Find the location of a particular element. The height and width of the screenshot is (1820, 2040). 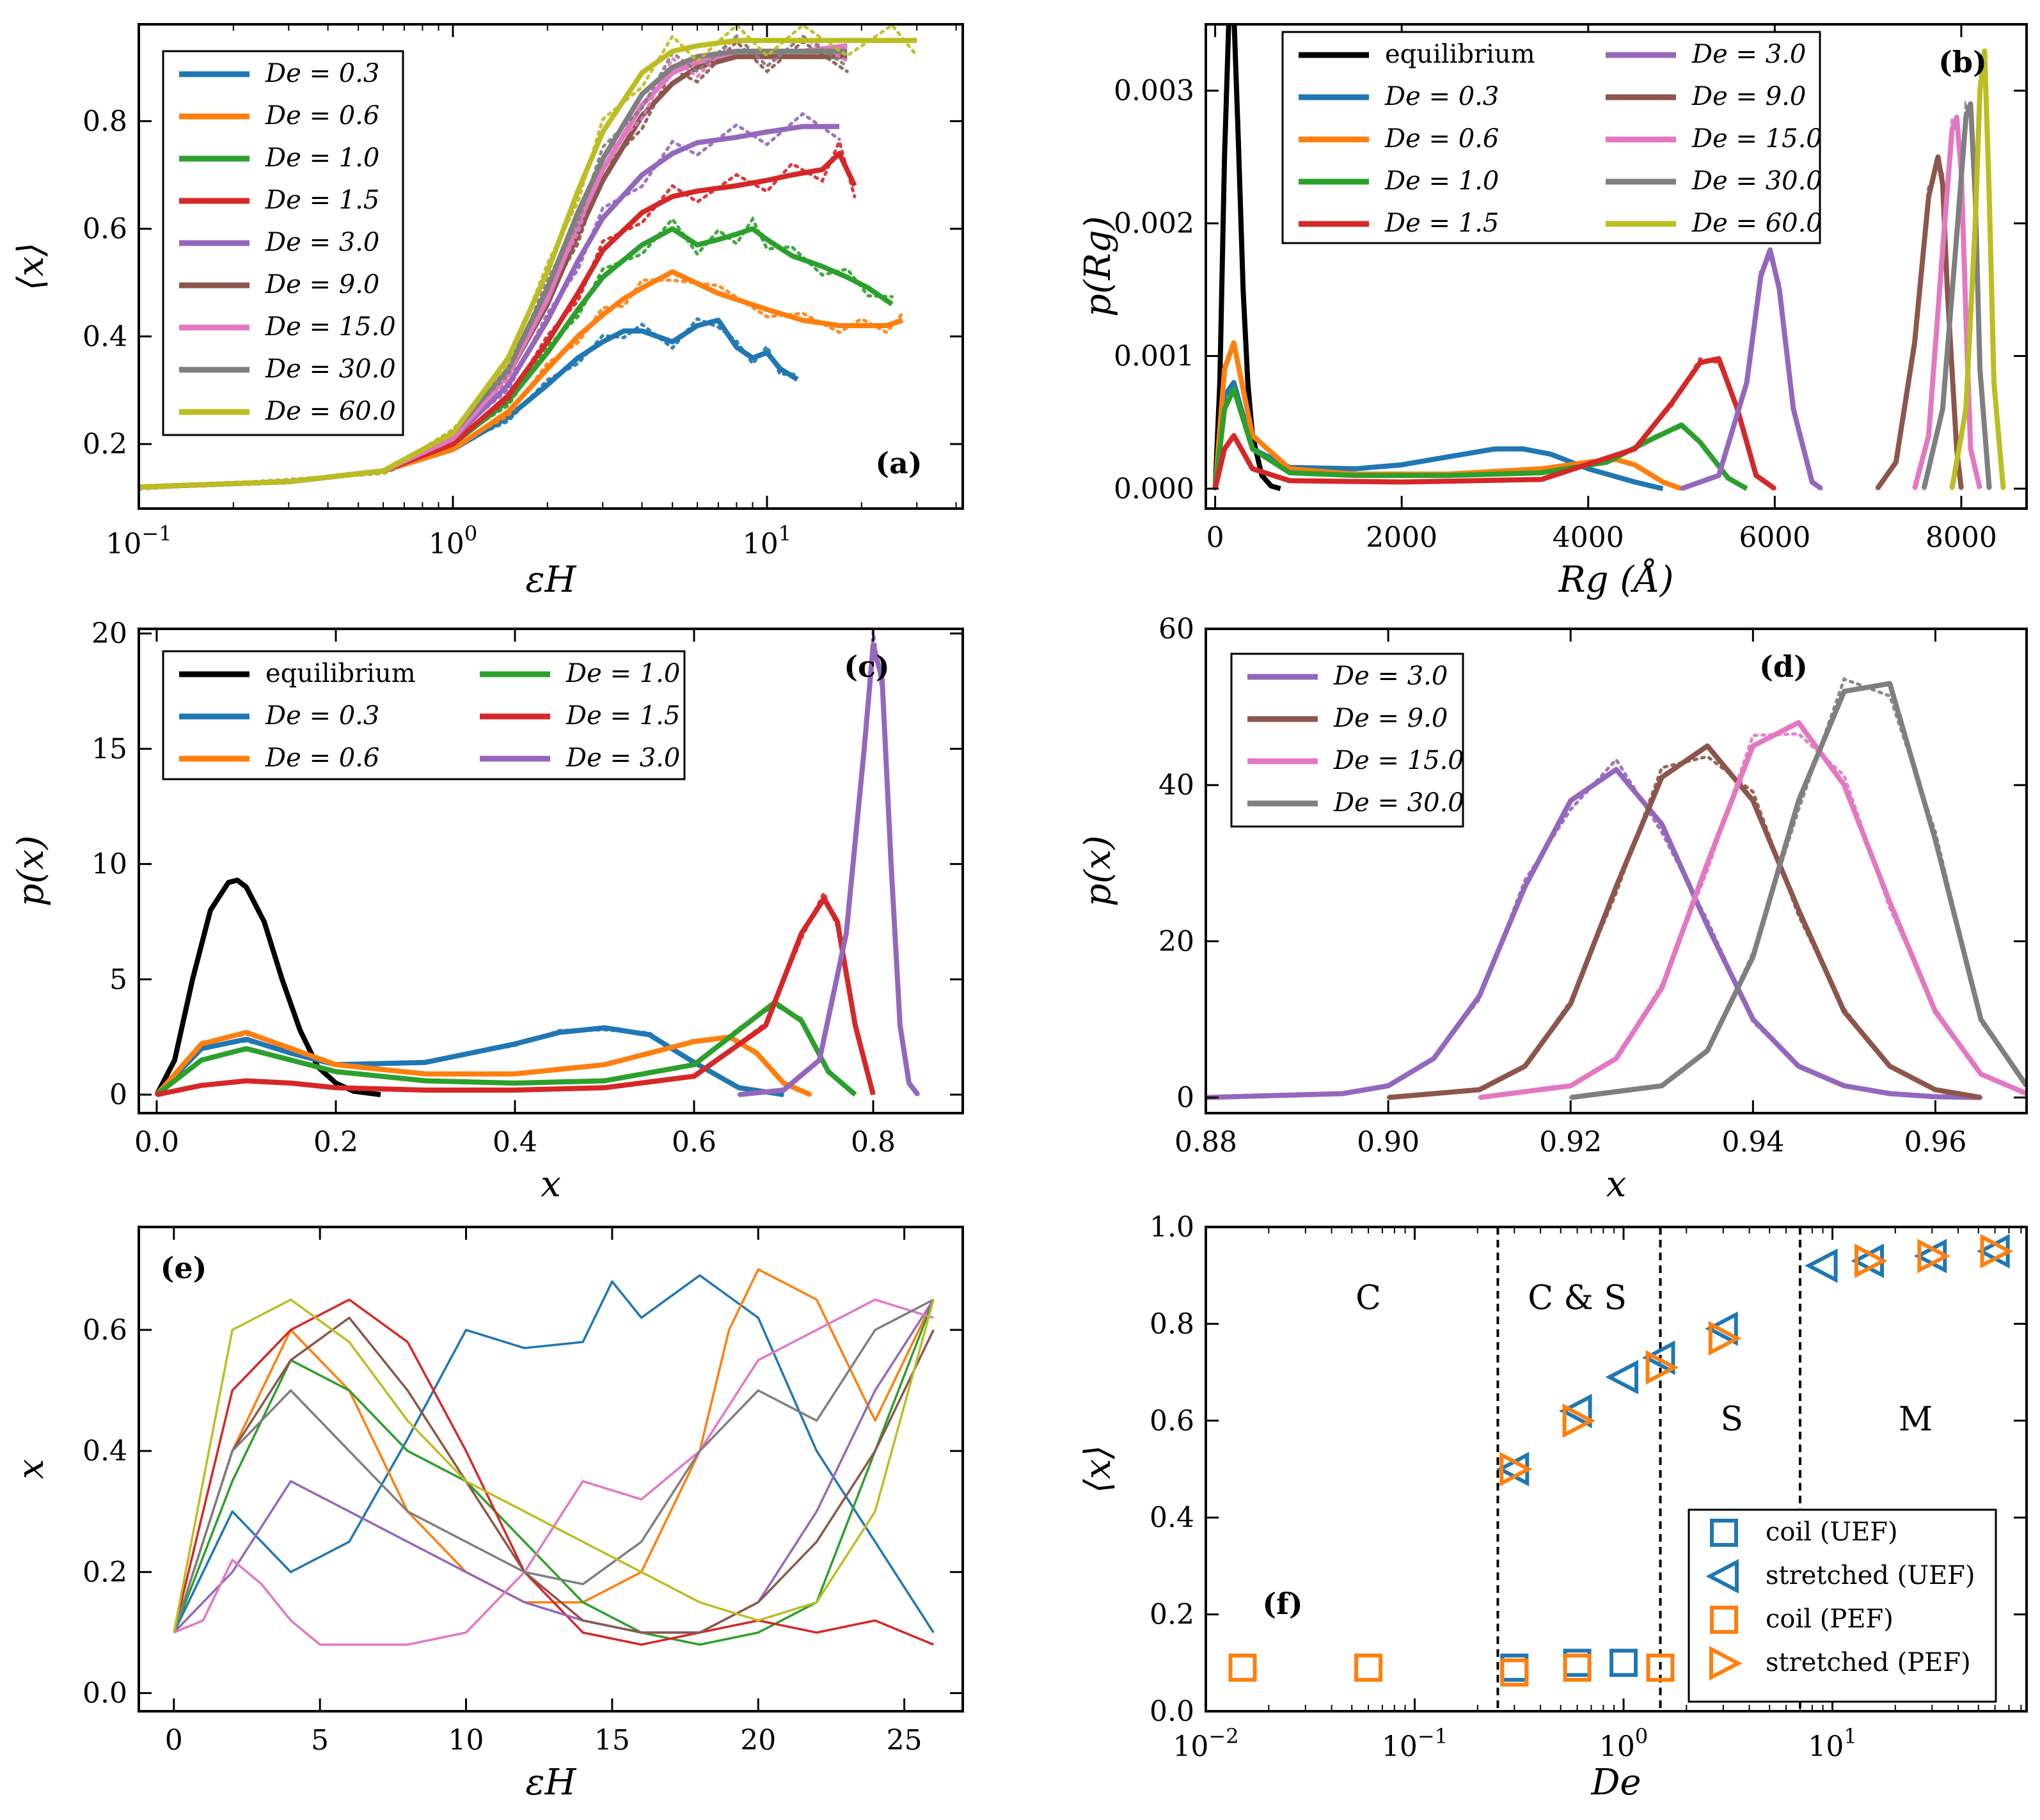

legend-box is located at coordinates (1347, 741).